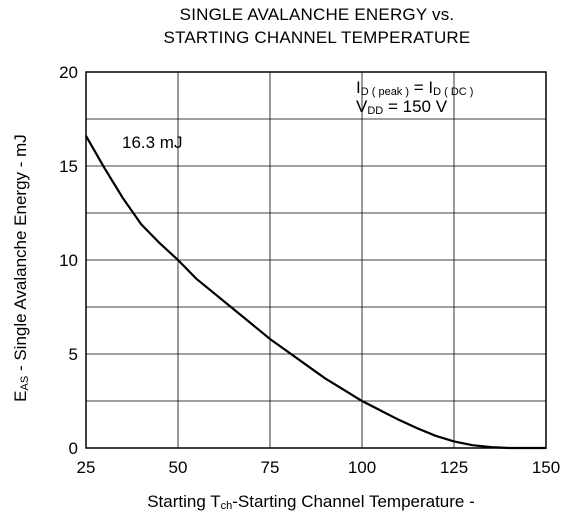 Image resolution: width=572 pixels, height=517 pixels. Describe the element at coordinates (358, 87) in the screenshot. I see `cond1-symbol: I` at that location.